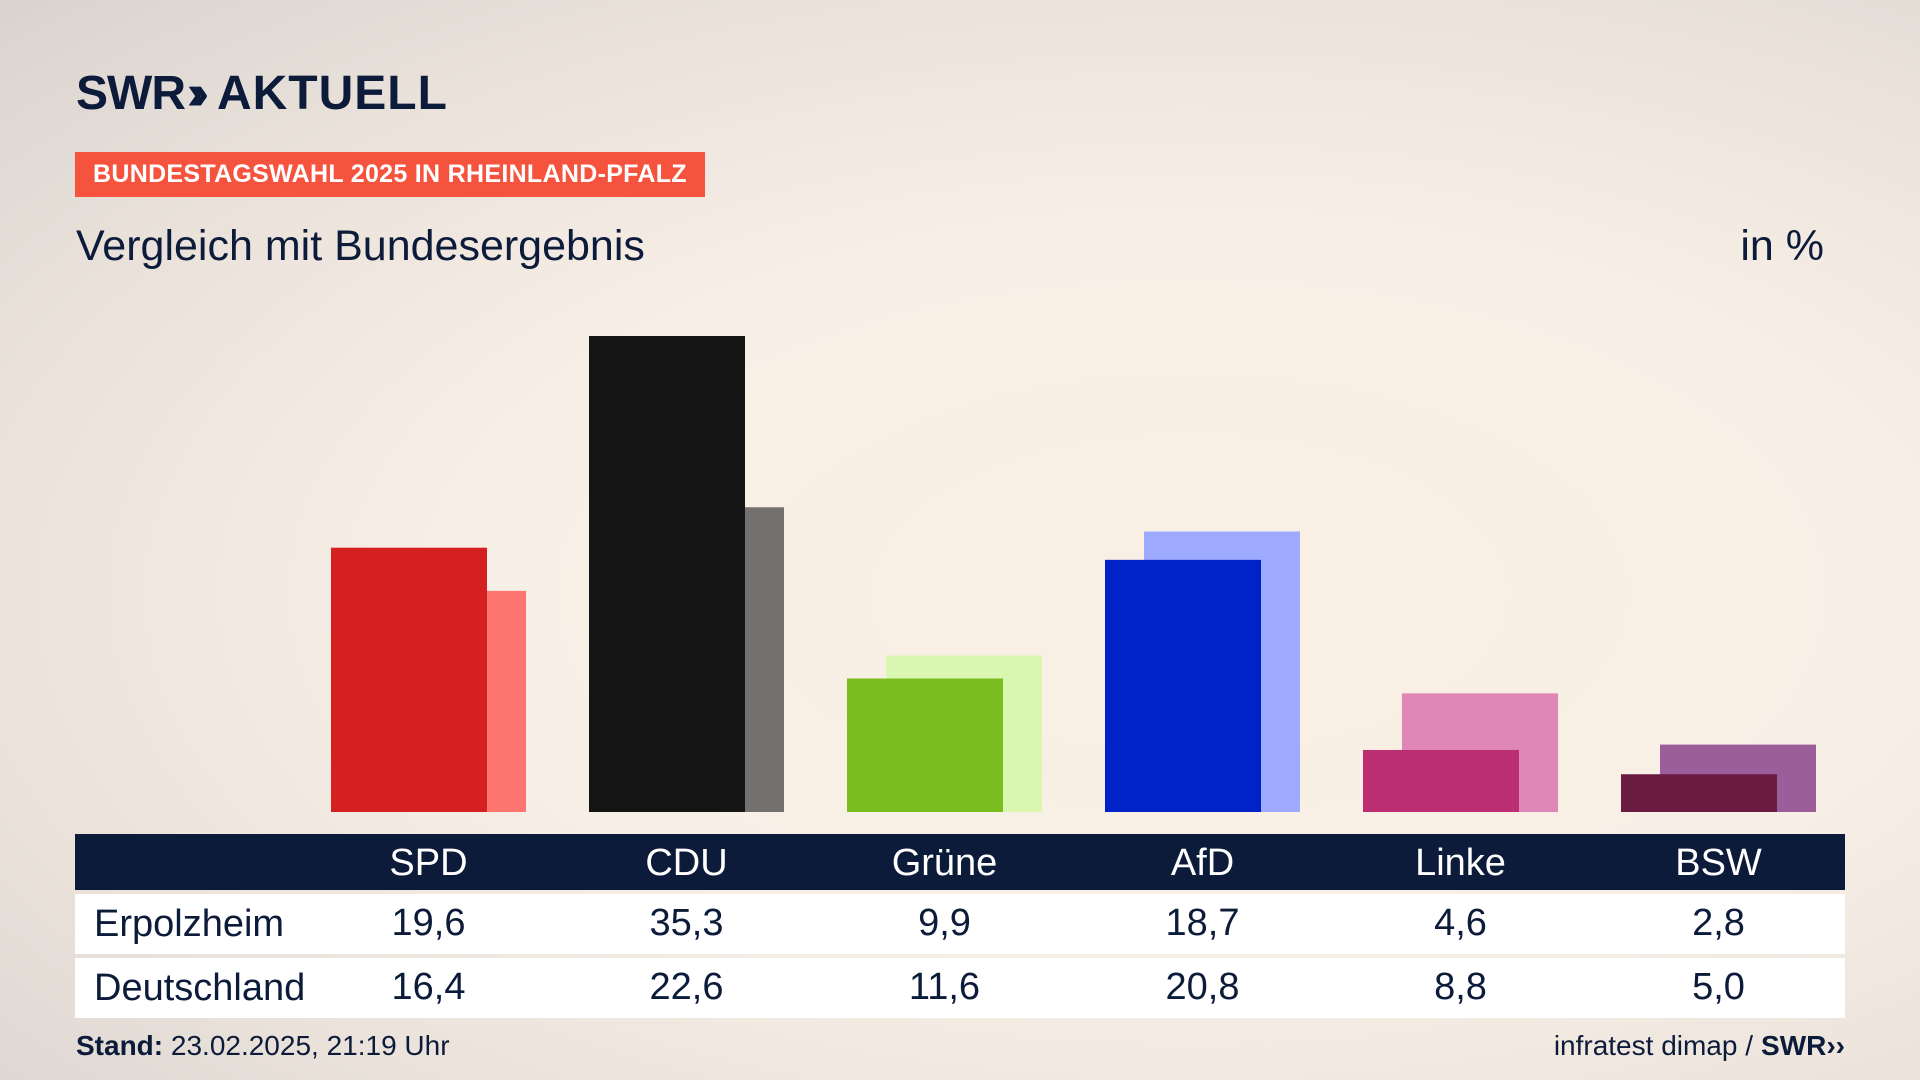  What do you see at coordinates (428, 987) in the screenshot?
I see `value-cell-spd: 16,4` at bounding box center [428, 987].